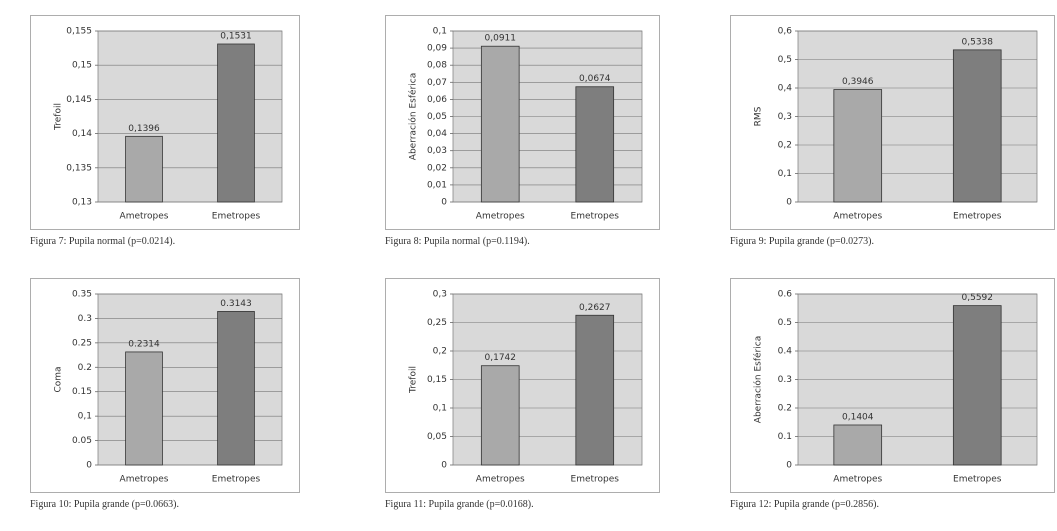  I want to click on y-tick-label: 0,6, so click(785, 32).